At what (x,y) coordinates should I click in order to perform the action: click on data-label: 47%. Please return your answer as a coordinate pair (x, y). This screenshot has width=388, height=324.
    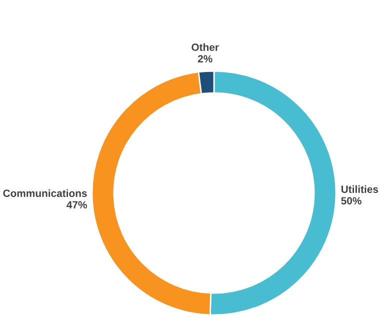
    Looking at the image, I should click on (76, 204).